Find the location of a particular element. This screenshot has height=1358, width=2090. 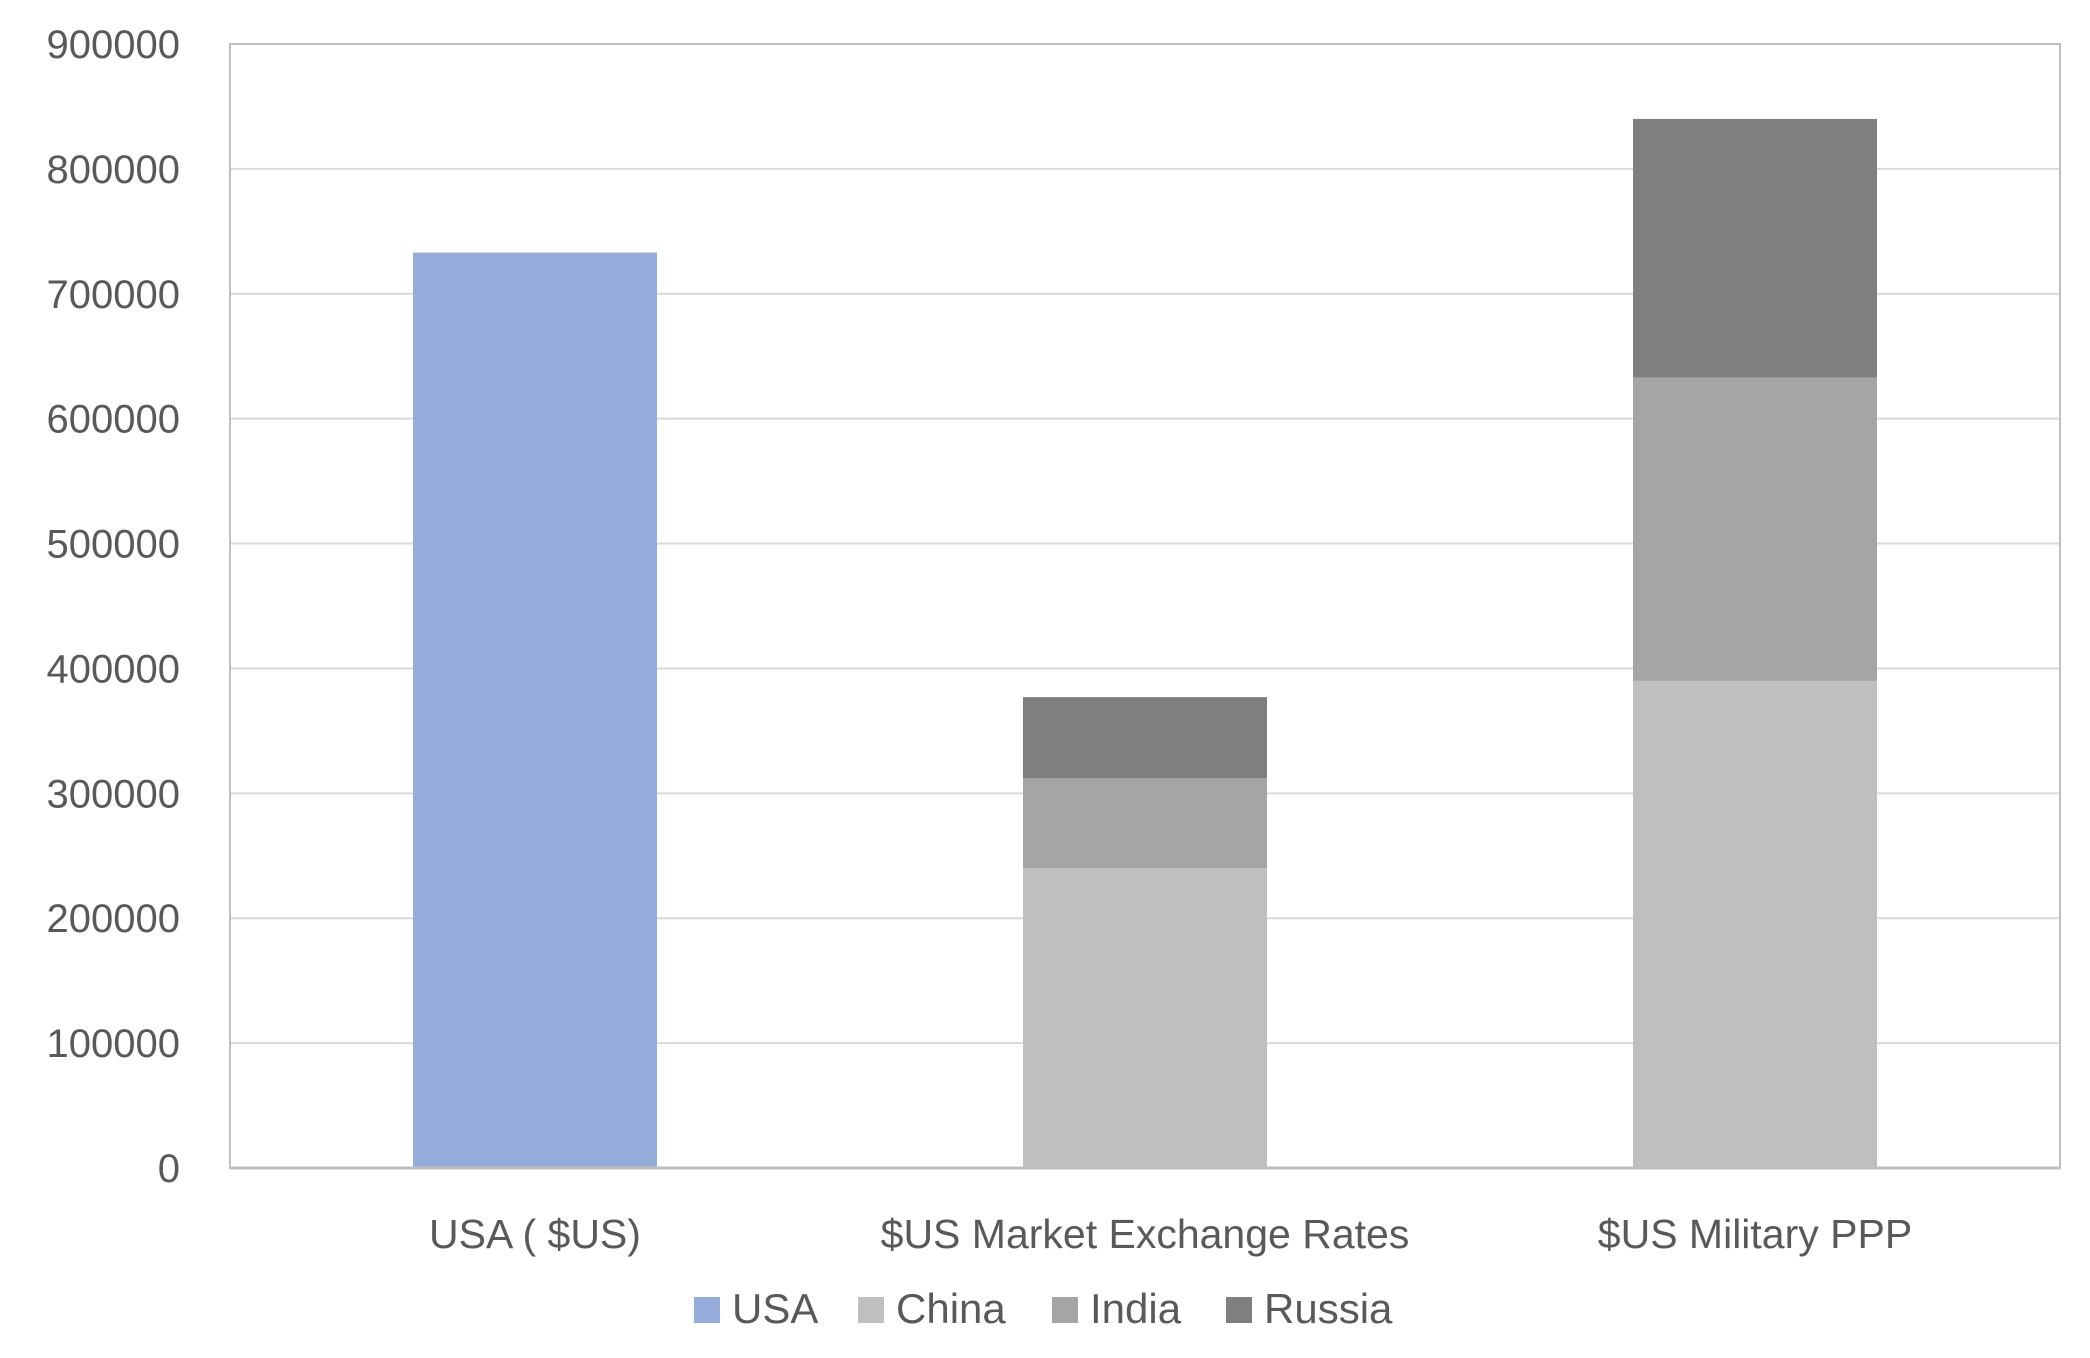

x-category-label: $US Military PPP is located at coordinates (1755, 1234).